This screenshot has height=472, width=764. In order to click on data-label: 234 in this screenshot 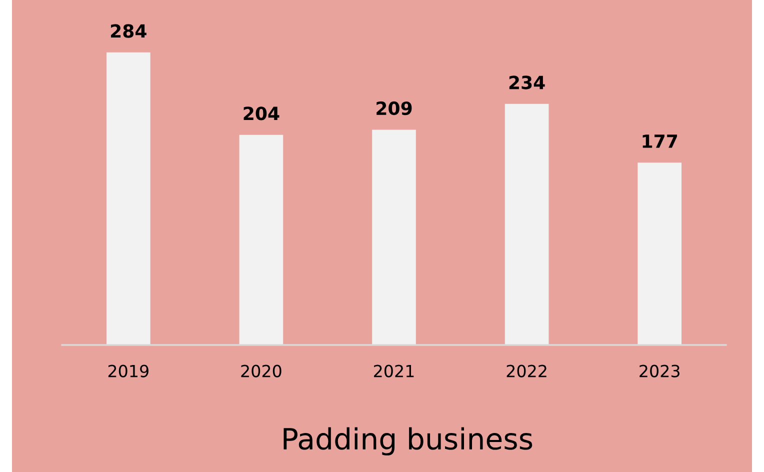, I will do `click(527, 83)`.